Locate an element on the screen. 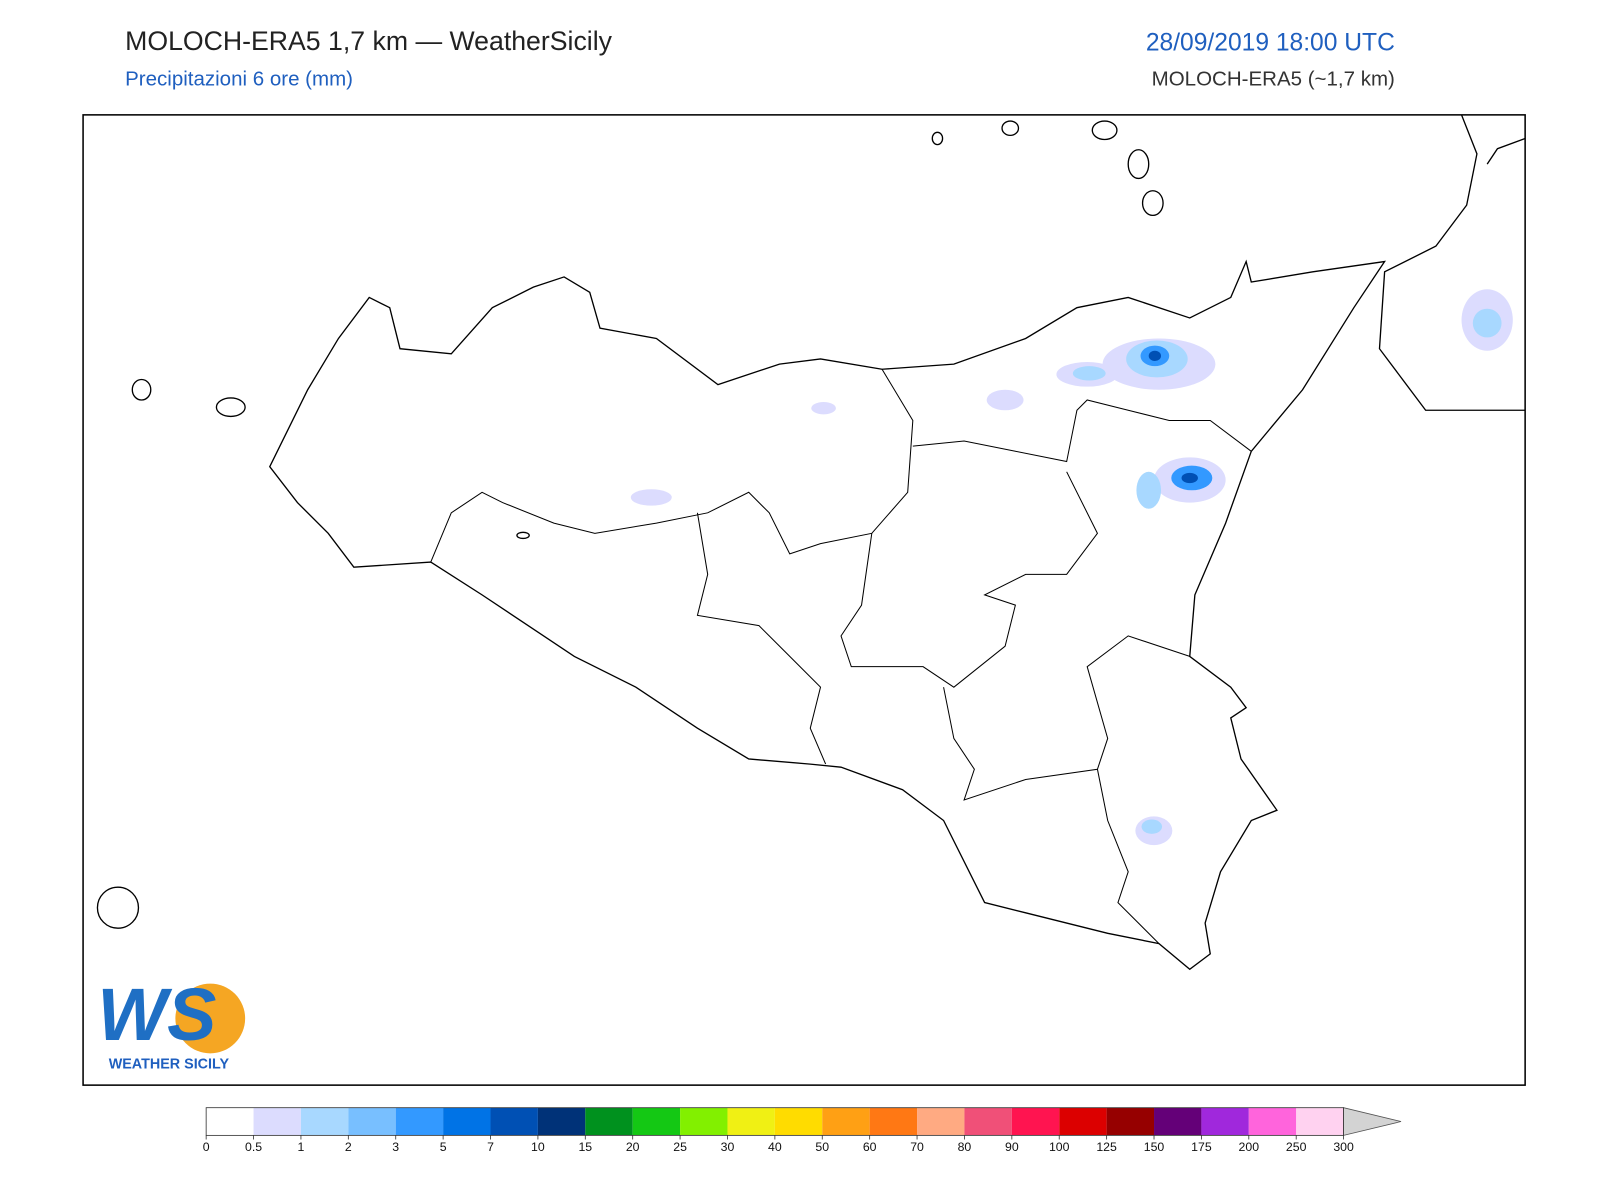 The width and height of the screenshot is (1600, 1200). colorbar-tick-label: 175 is located at coordinates (1201, 1147).